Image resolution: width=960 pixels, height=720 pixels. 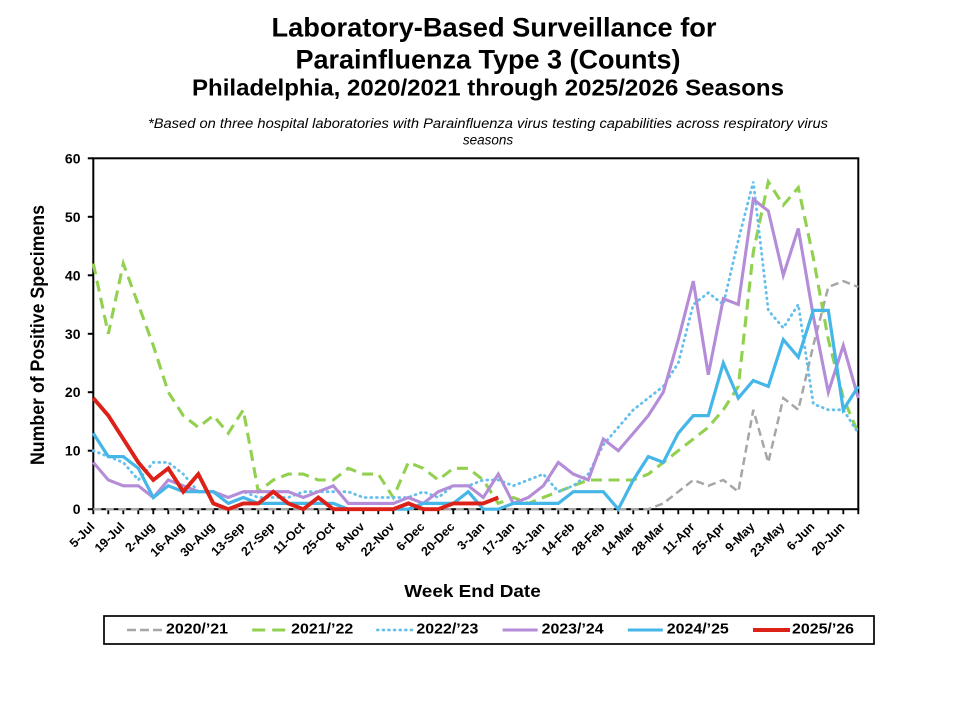 What do you see at coordinates (823, 630) in the screenshot?
I see `svg-text: 2025/’26` at bounding box center [823, 630].